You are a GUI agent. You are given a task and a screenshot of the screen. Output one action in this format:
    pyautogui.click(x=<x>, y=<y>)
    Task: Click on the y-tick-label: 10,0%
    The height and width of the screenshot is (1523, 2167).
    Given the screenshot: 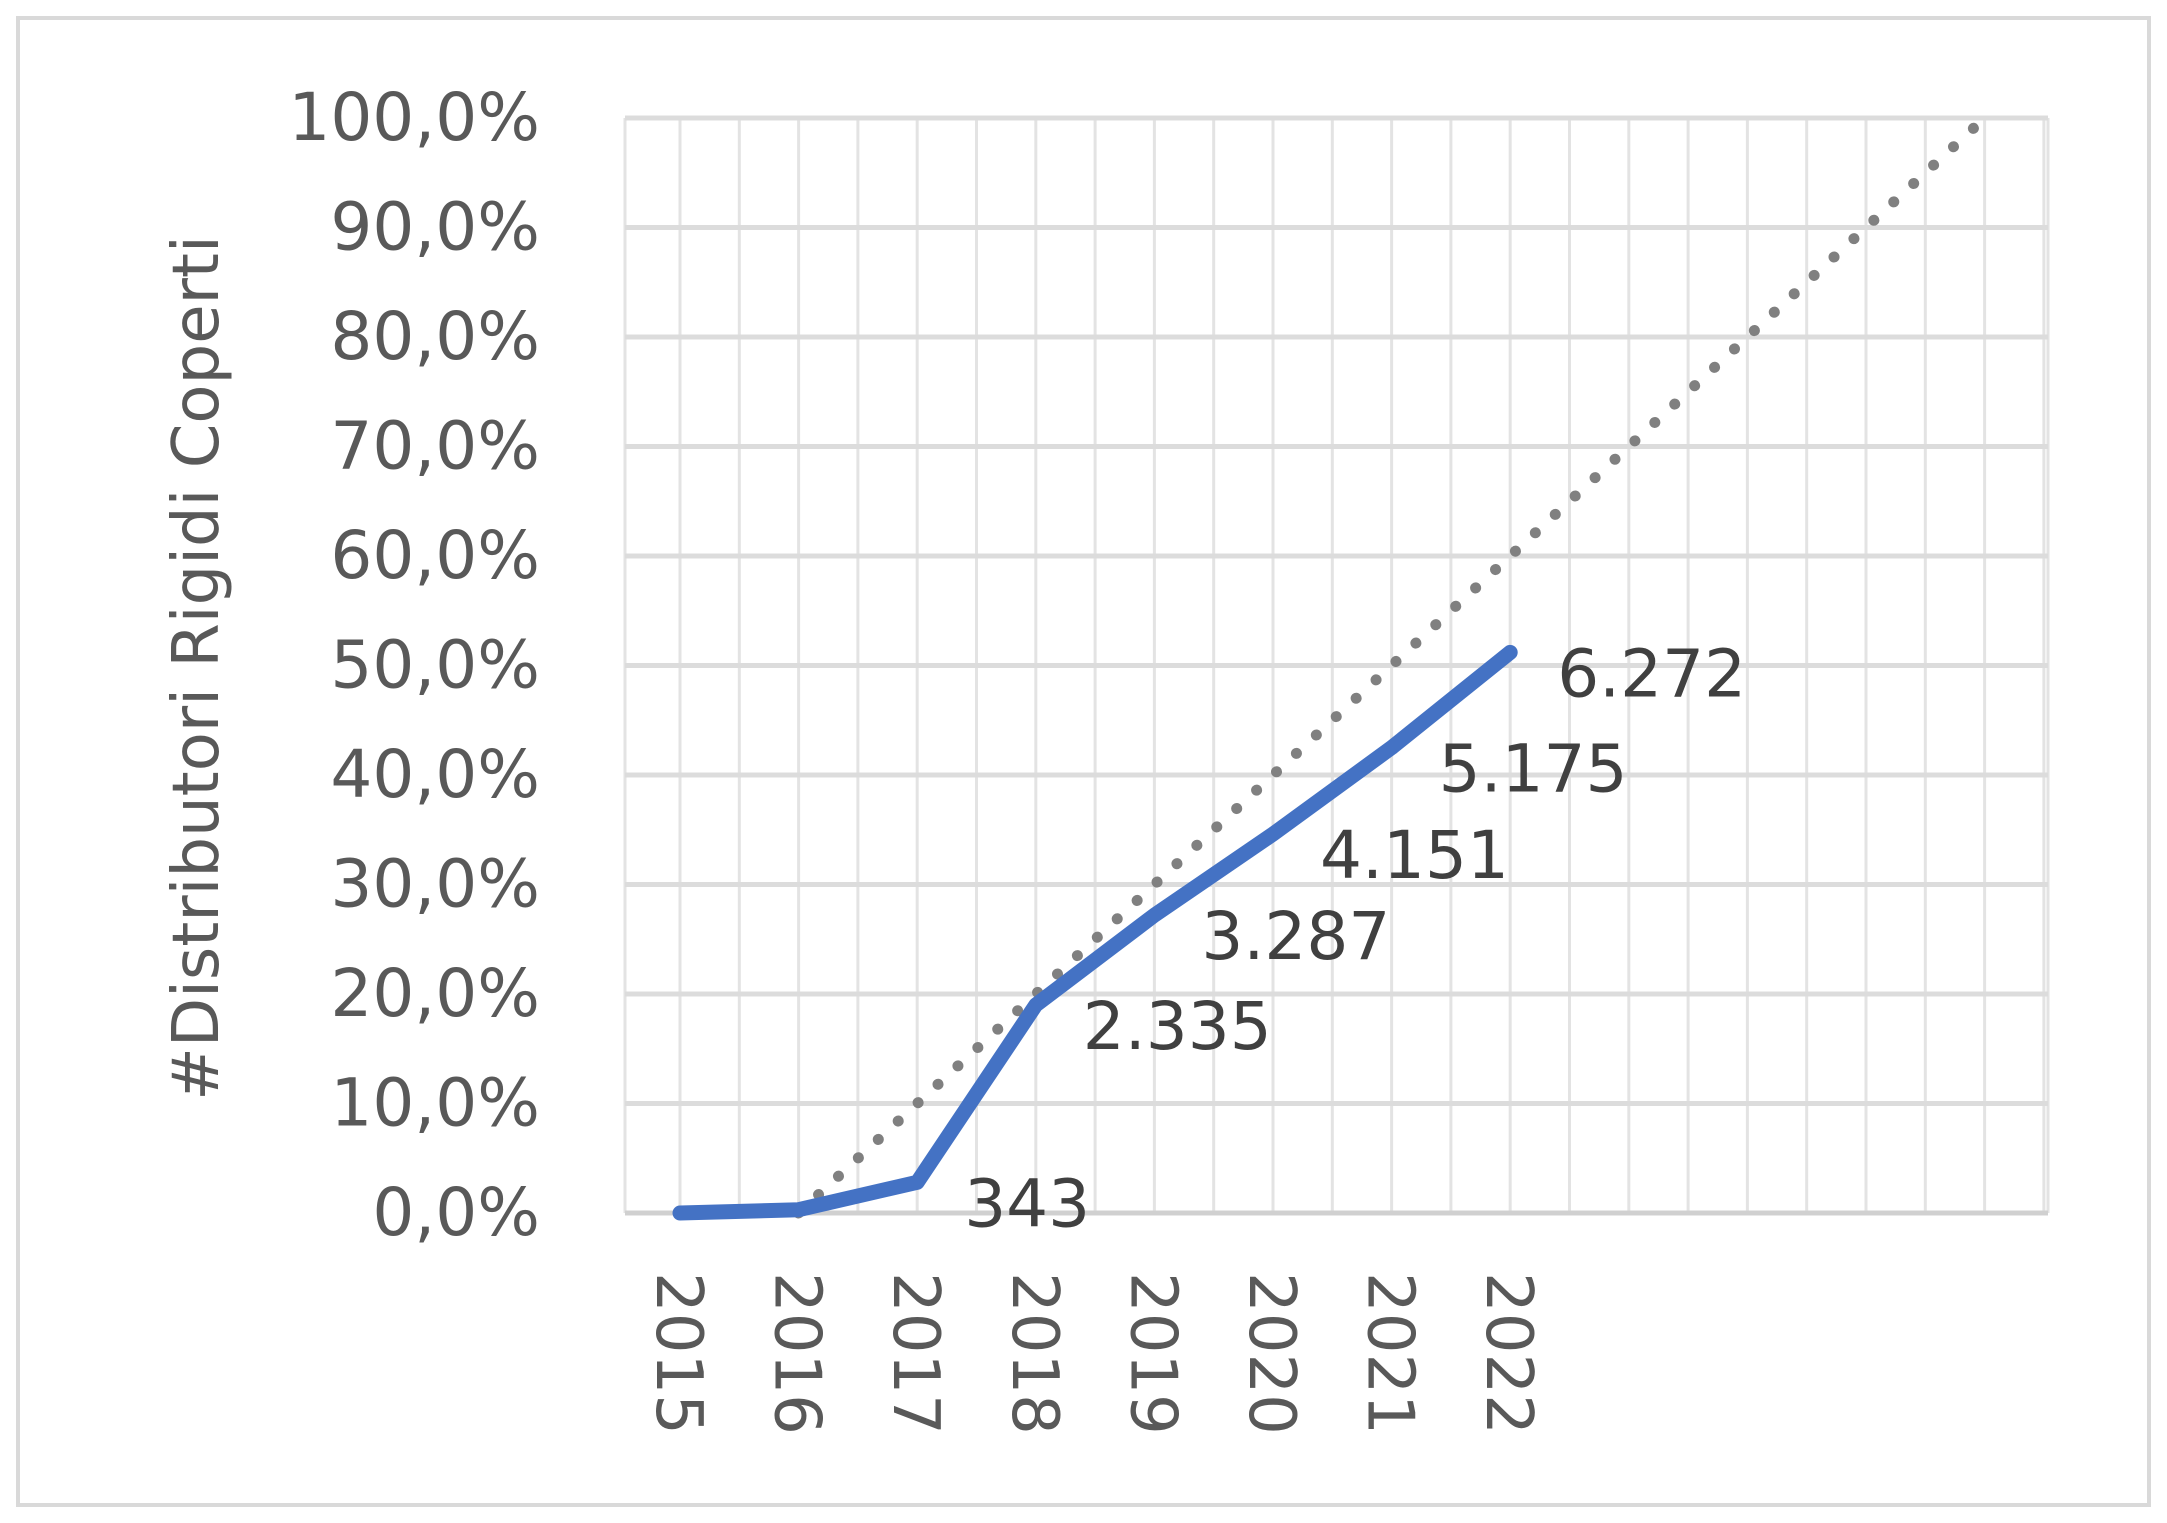 What is the action you would take?
    pyautogui.click(x=435, y=1103)
    